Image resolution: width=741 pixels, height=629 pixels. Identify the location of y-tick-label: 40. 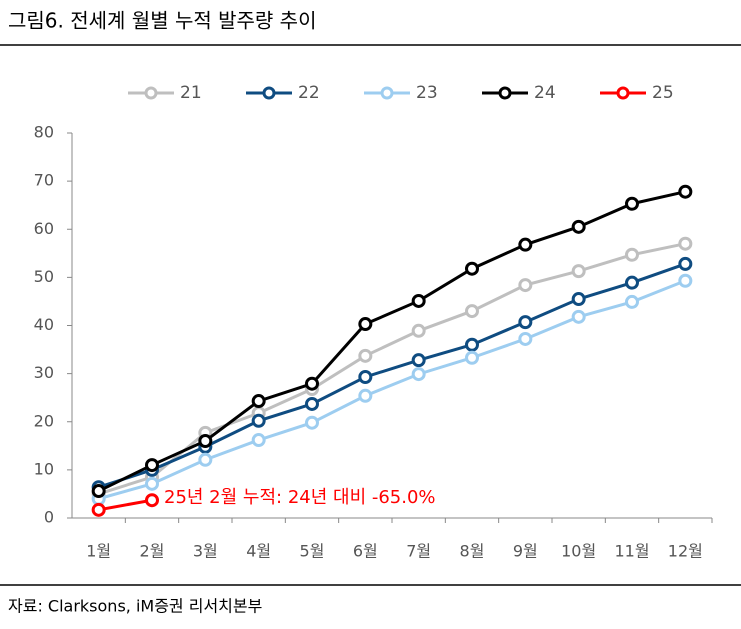
(44, 324).